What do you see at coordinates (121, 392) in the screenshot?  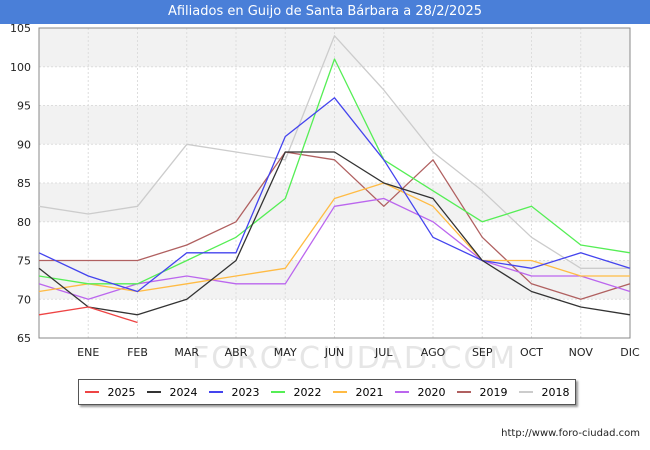 I see `legend-label: 2025` at bounding box center [121, 392].